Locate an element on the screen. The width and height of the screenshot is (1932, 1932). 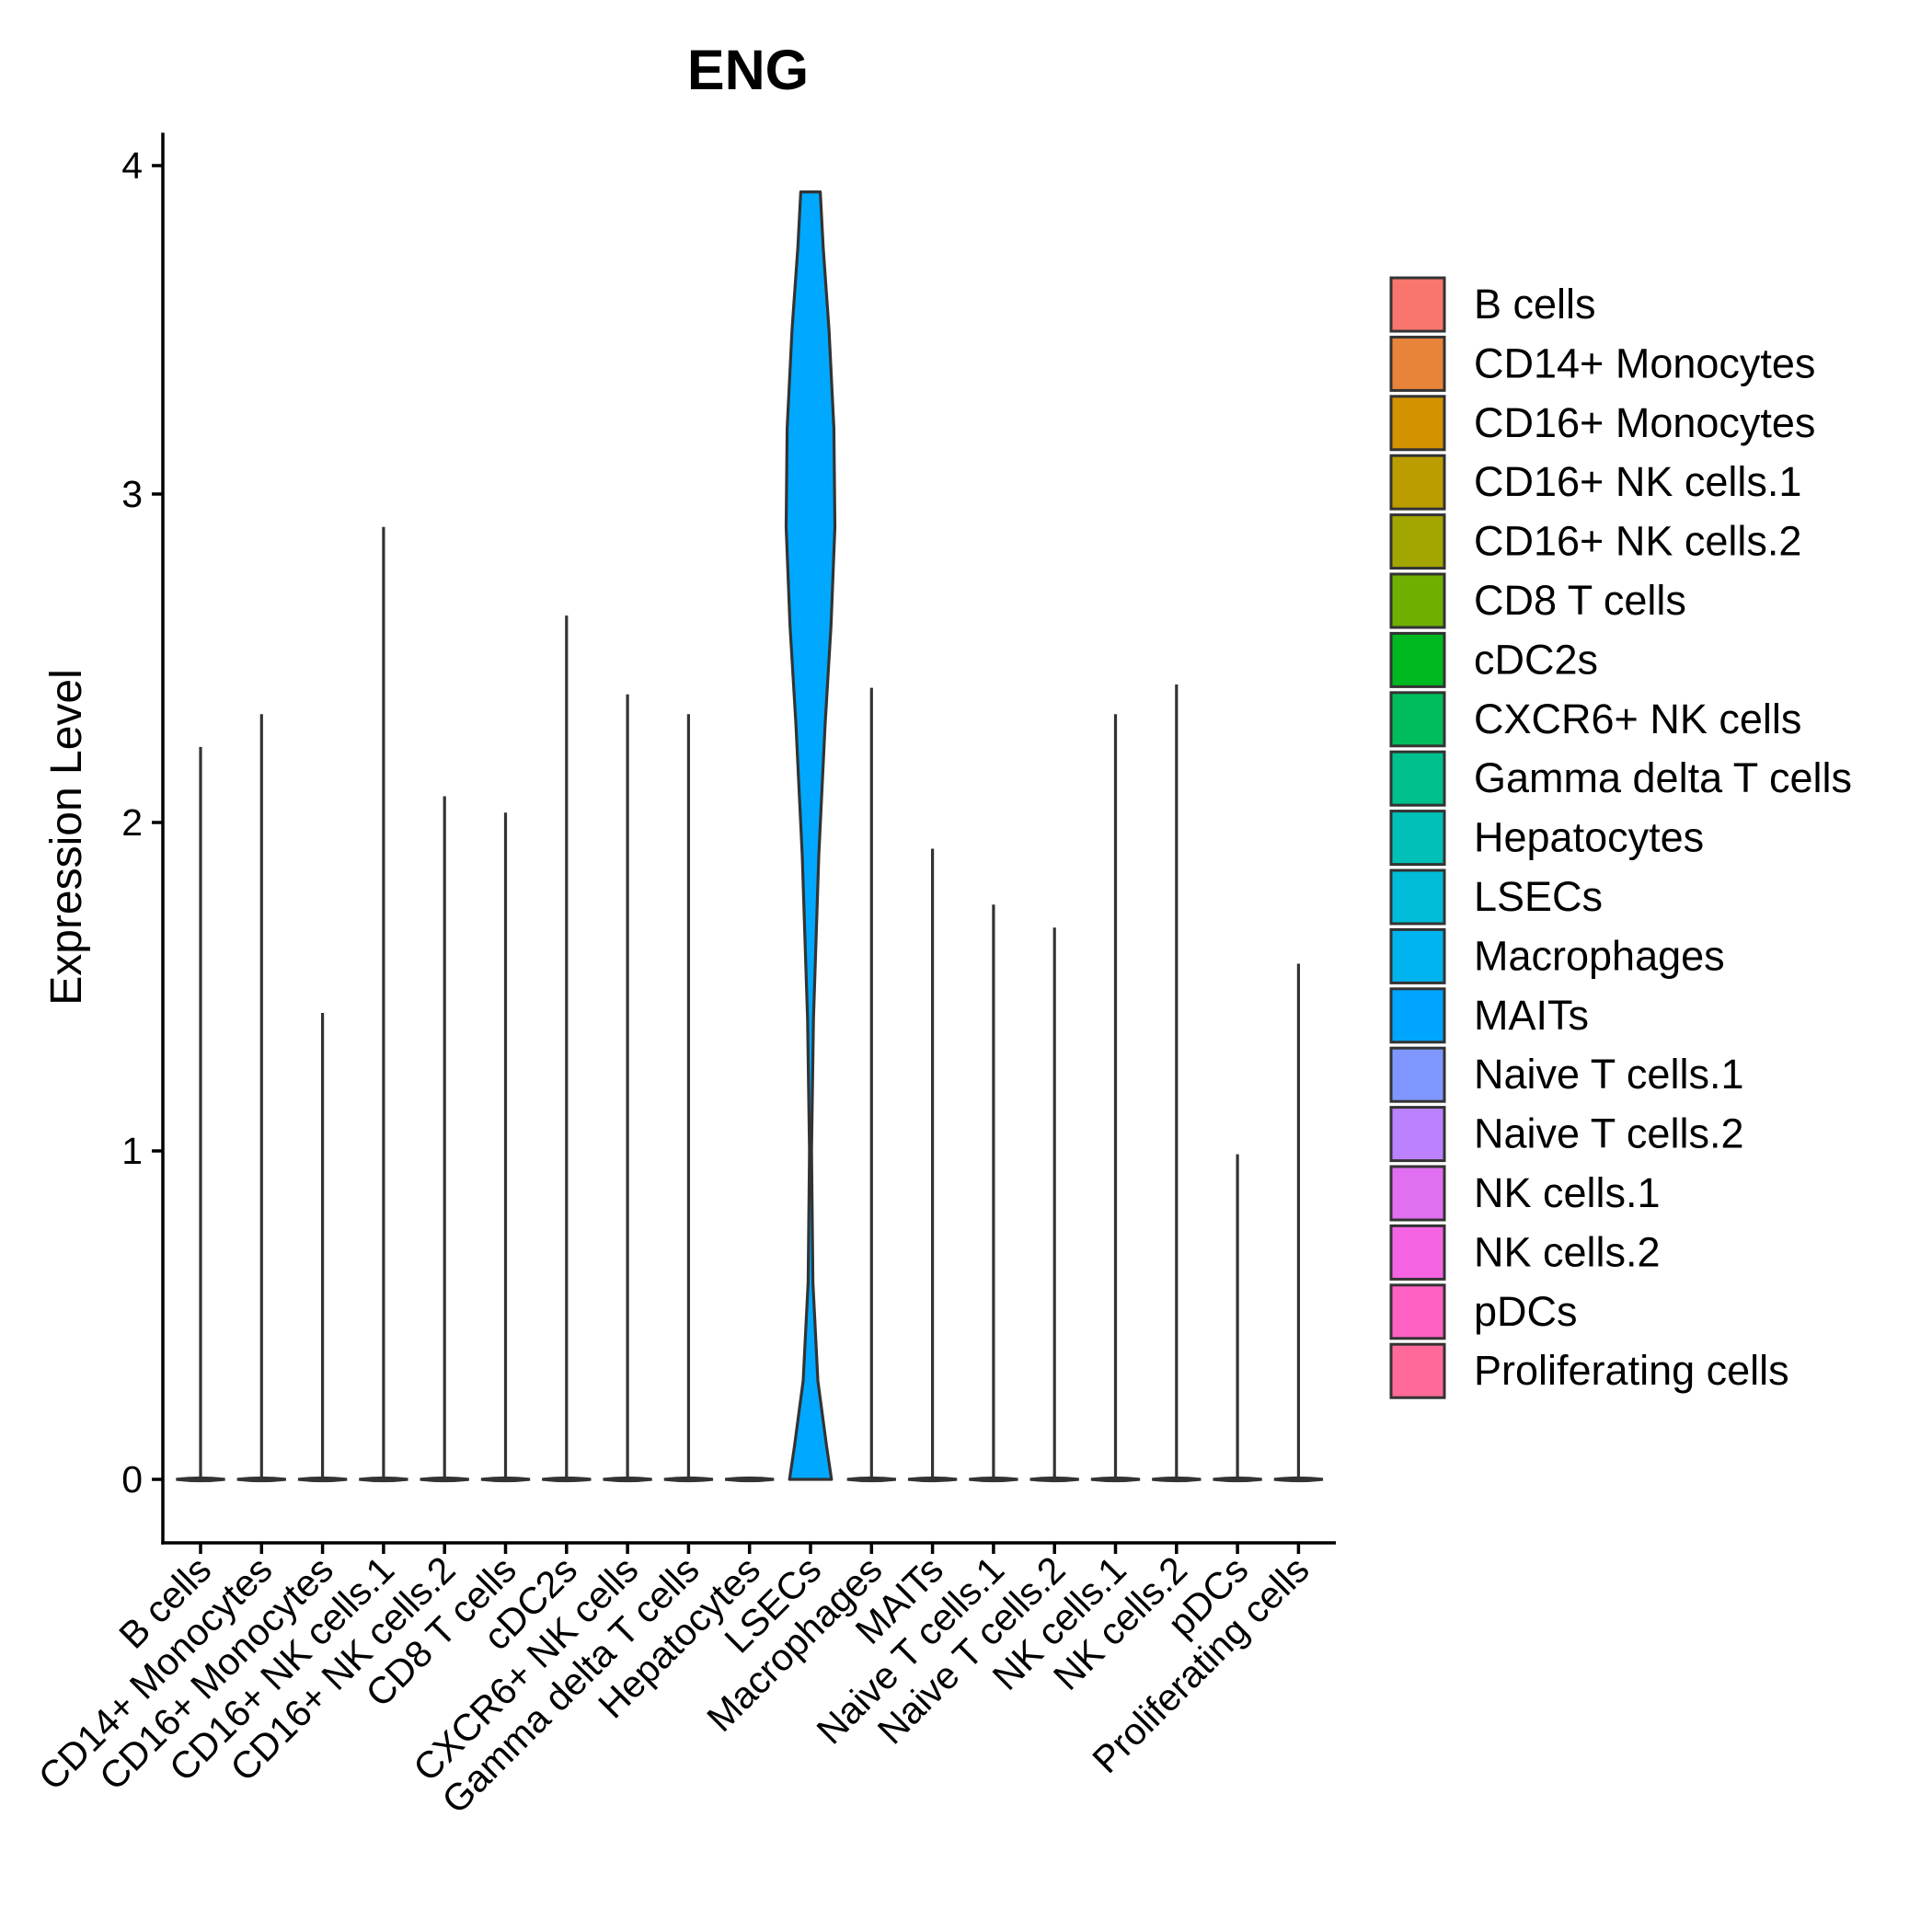
violin-base is located at coordinates (750, 1479).